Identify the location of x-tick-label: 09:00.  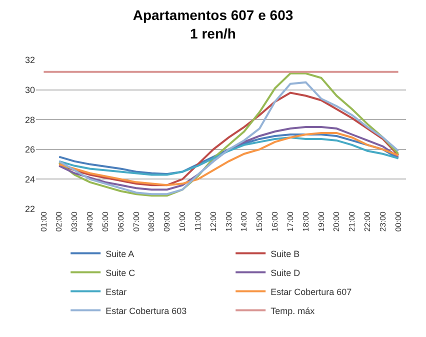
(167, 221).